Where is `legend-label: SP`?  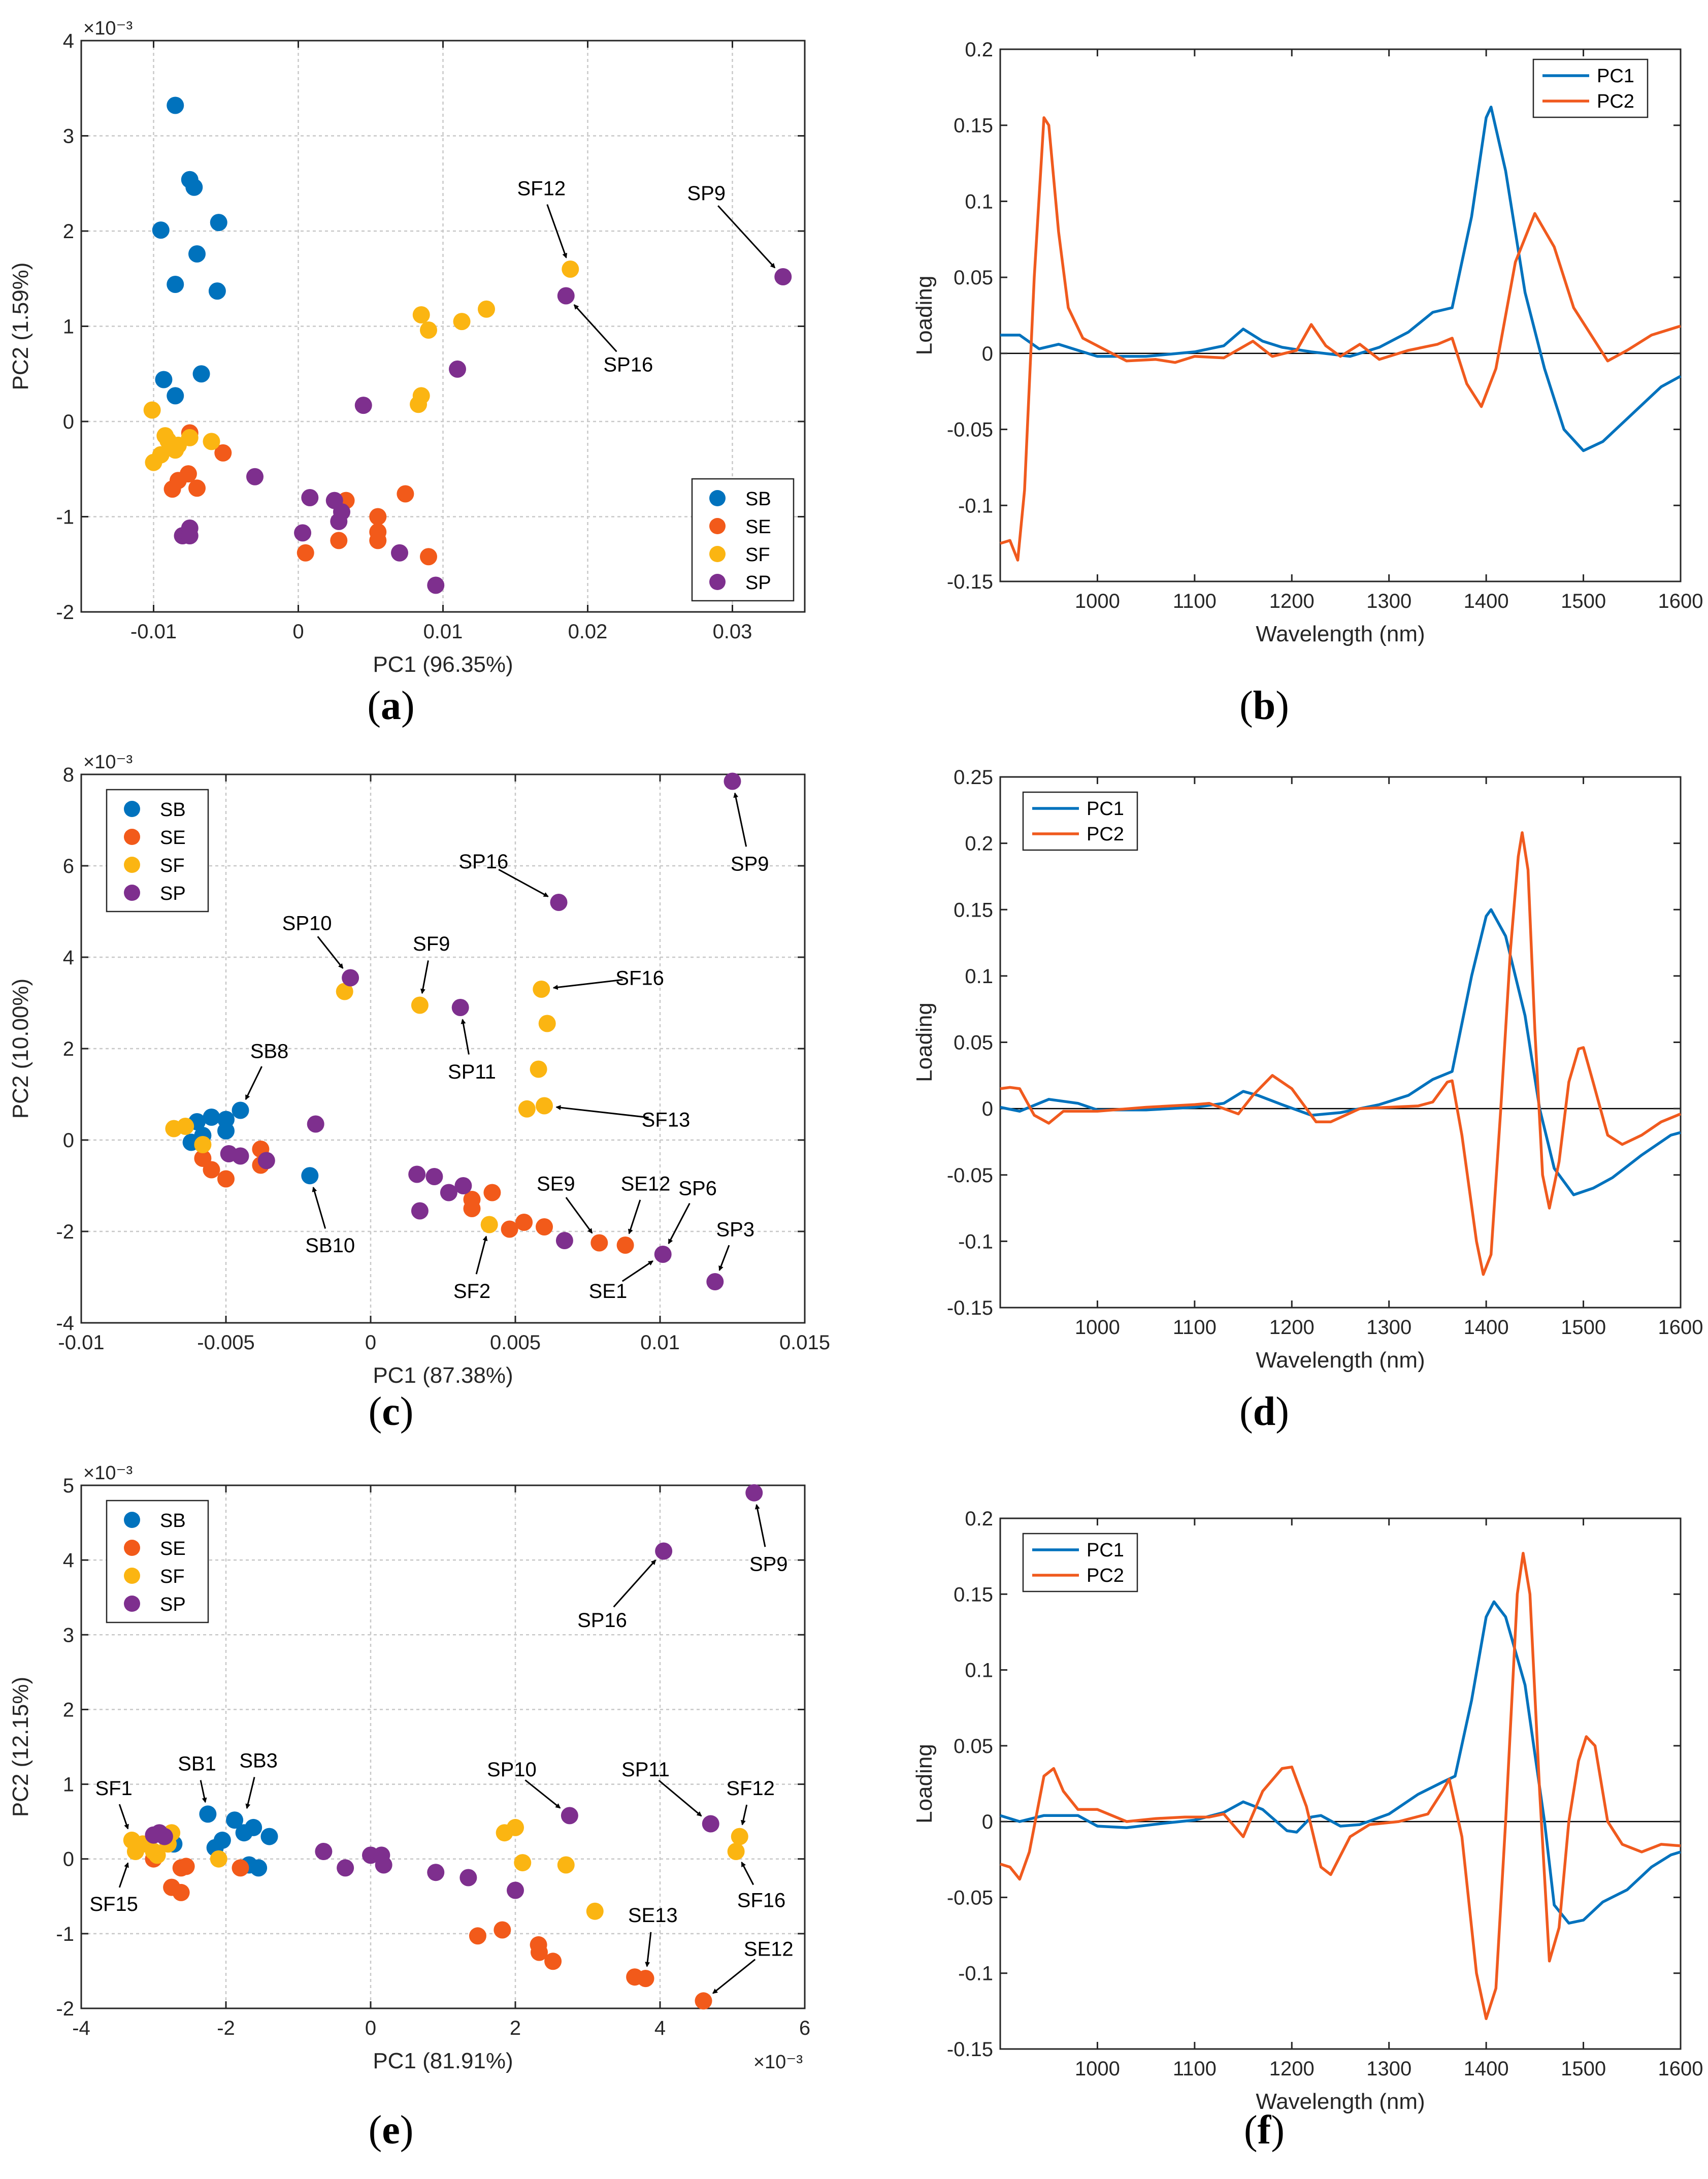 legend-label: SP is located at coordinates (173, 893).